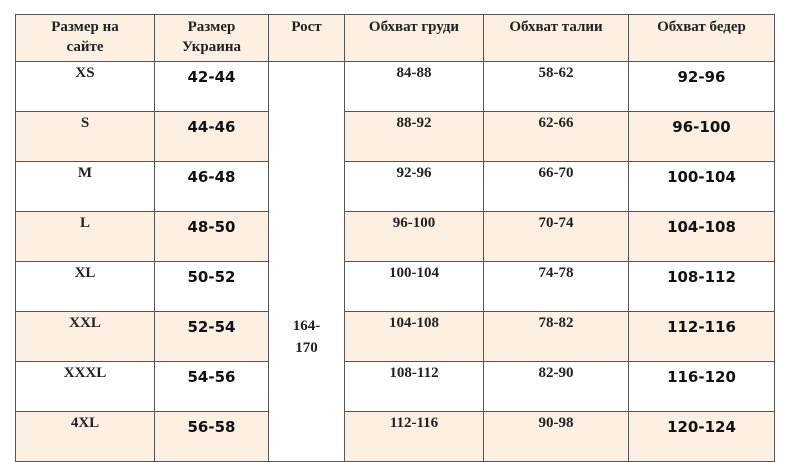 Image resolution: width=800 pixels, height=462 pixels. What do you see at coordinates (414, 386) in the screenshot?
I see `cell-chest: 108-112` at bounding box center [414, 386].